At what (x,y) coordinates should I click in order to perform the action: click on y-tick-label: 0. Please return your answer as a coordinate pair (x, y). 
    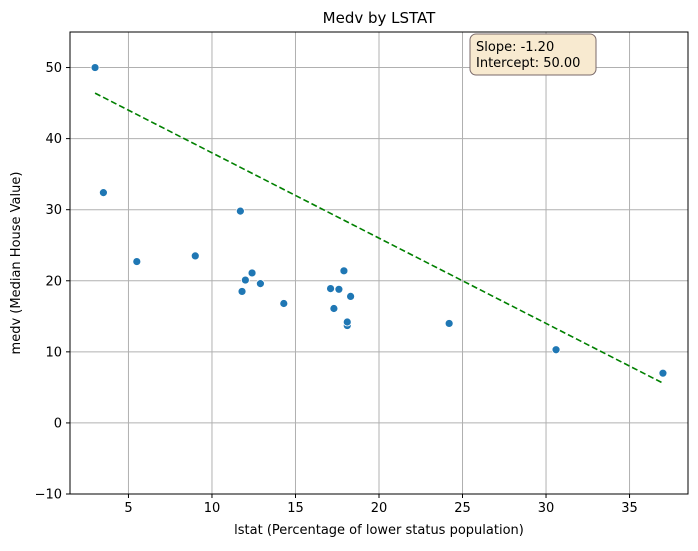
    Looking at the image, I should click on (58, 423).